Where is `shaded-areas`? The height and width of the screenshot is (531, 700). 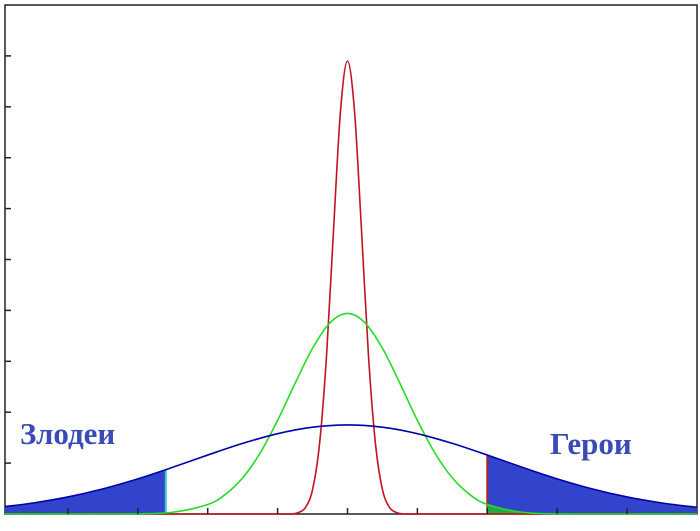 shaded-areas is located at coordinates (351, 484).